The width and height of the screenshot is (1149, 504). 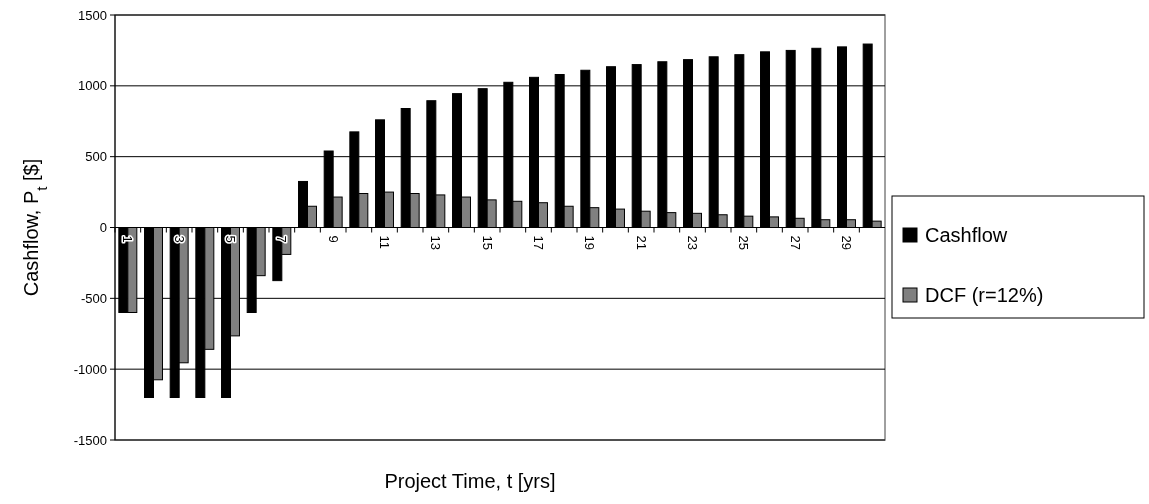 What do you see at coordinates (692, 242) in the screenshot?
I see `x-tick-label: 23` at bounding box center [692, 242].